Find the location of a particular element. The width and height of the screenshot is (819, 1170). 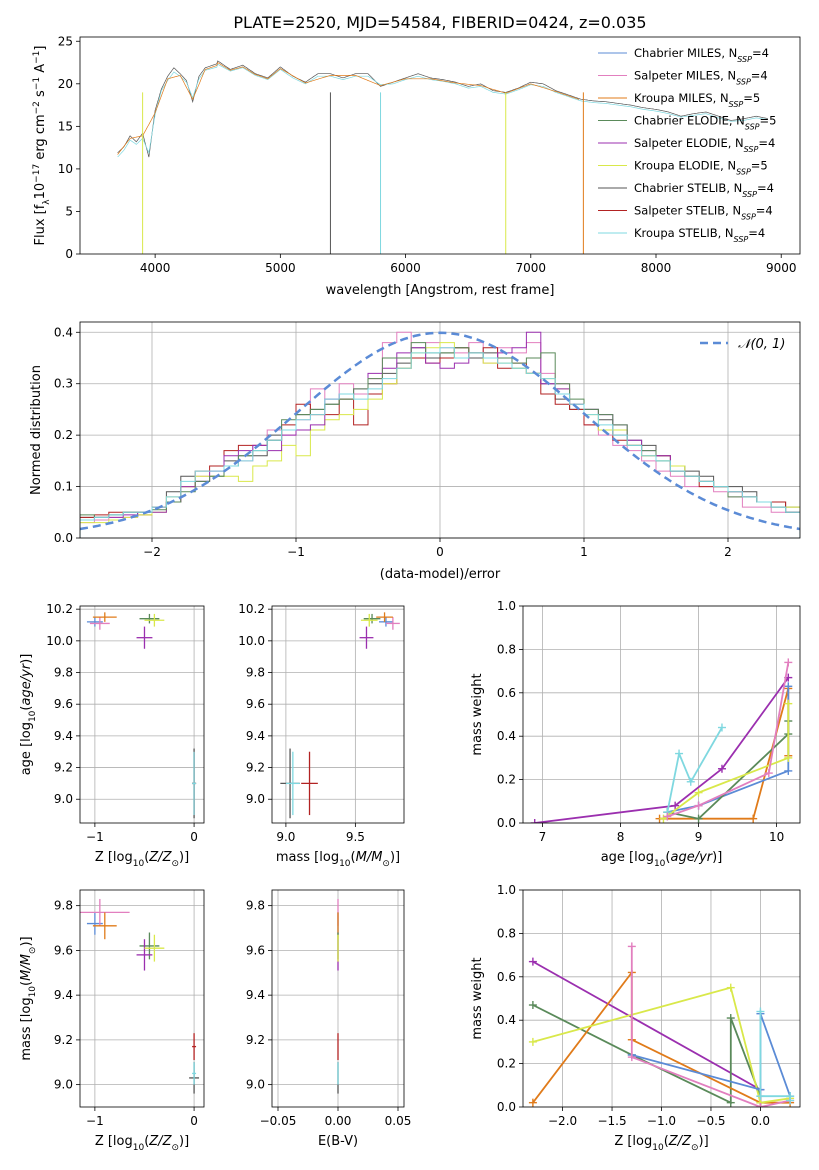

x-tick-label: 5000 is located at coordinates (280, 268).